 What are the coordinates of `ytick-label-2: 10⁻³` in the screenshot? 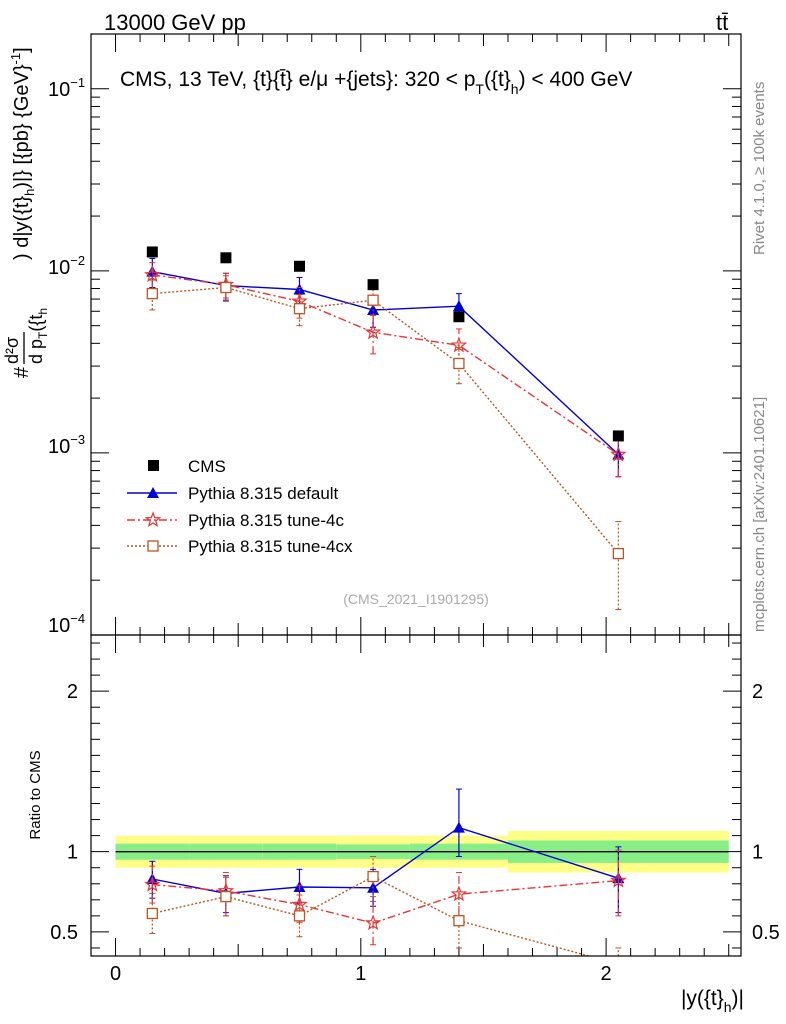 It's located at (66, 445).